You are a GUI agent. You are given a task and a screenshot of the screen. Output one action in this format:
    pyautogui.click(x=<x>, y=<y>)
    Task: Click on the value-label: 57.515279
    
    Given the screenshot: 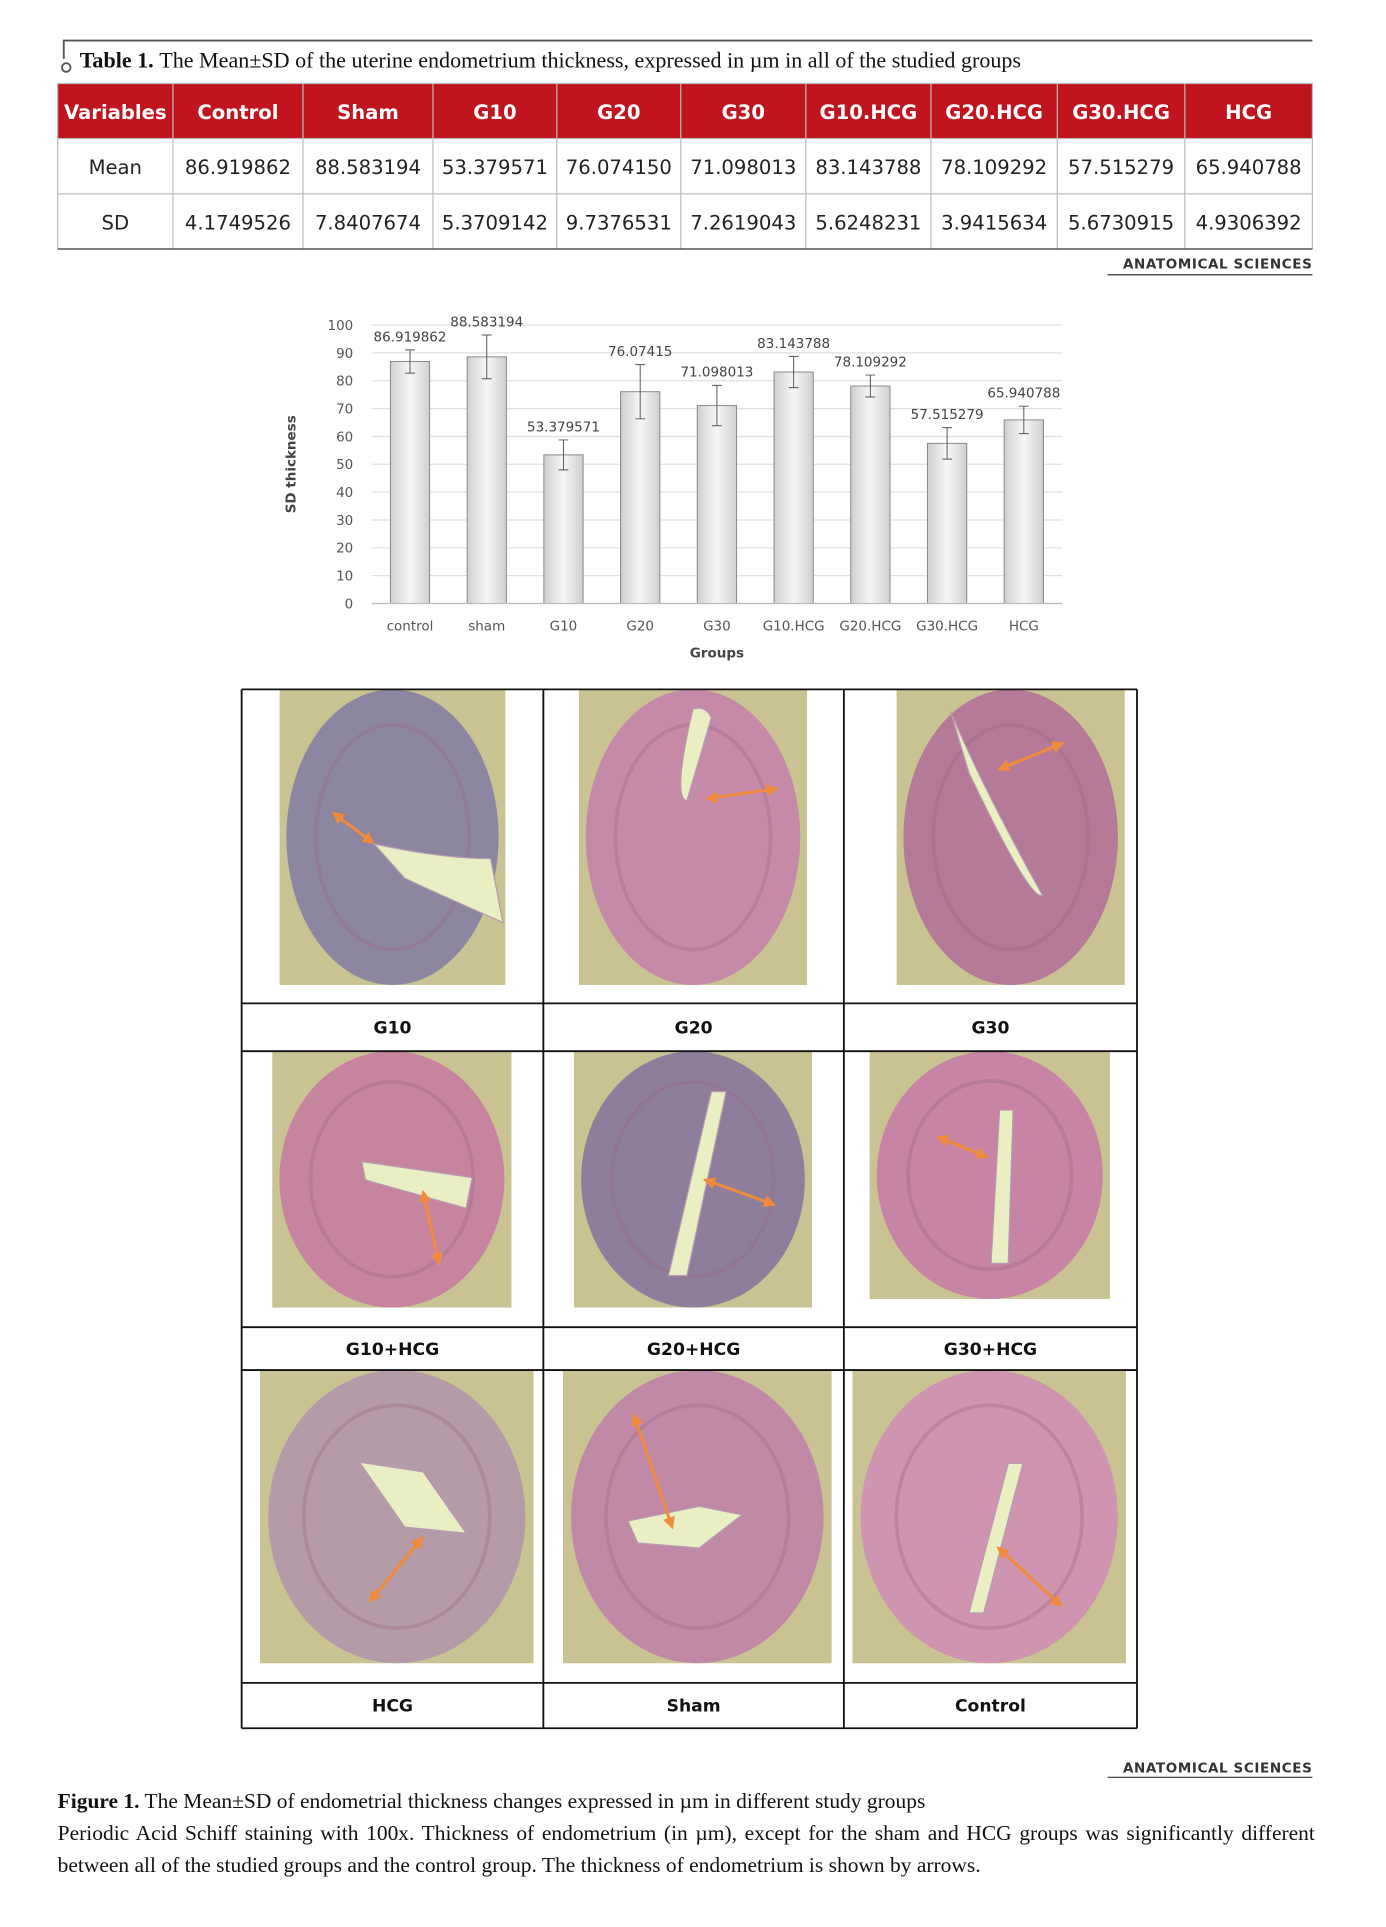 What is the action you would take?
    pyautogui.click(x=947, y=415)
    